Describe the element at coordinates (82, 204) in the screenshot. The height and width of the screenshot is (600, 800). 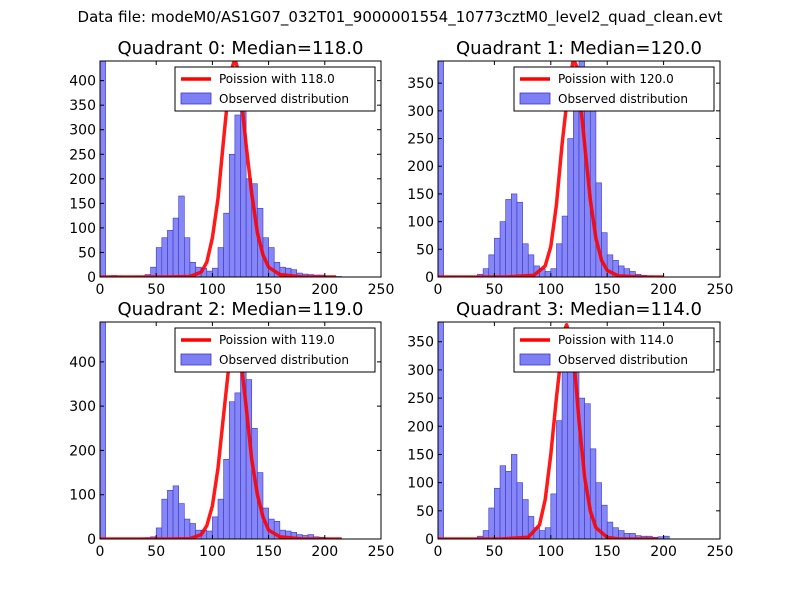
I see `y-tick-label: 150` at that location.